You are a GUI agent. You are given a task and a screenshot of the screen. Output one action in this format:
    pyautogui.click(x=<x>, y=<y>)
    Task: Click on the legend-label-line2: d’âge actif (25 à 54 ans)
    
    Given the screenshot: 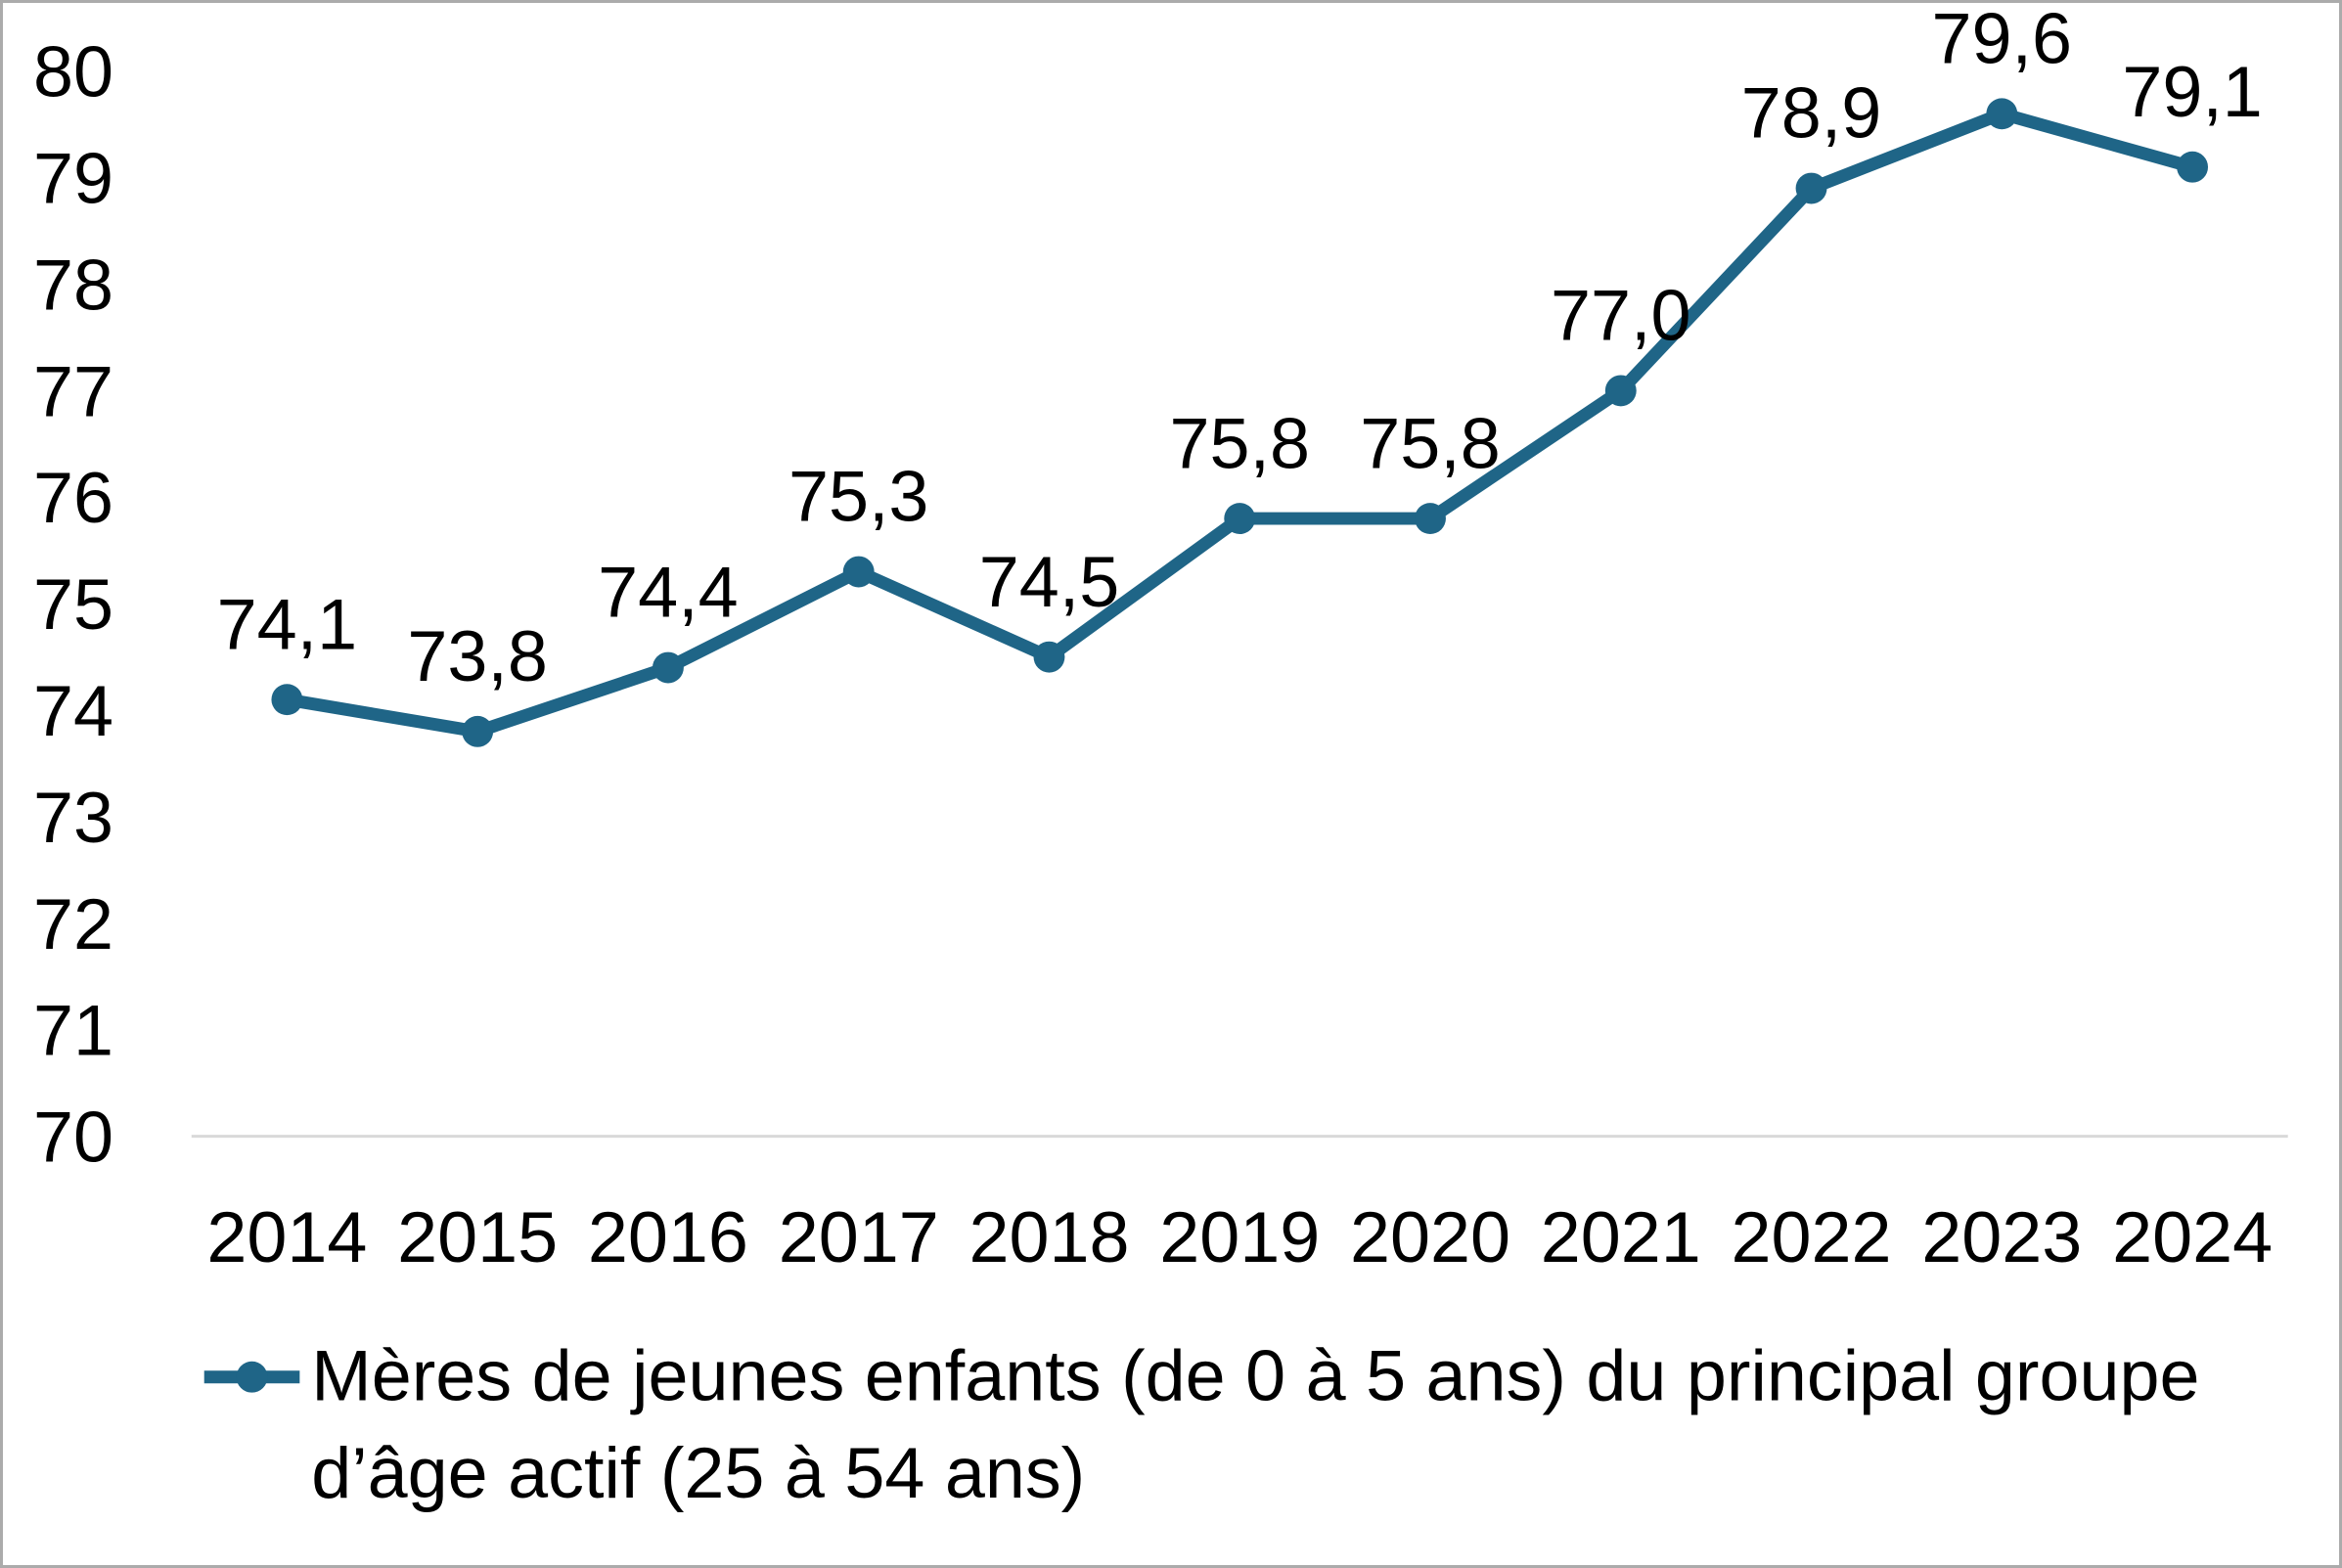 What is the action you would take?
    pyautogui.click(x=698, y=1472)
    